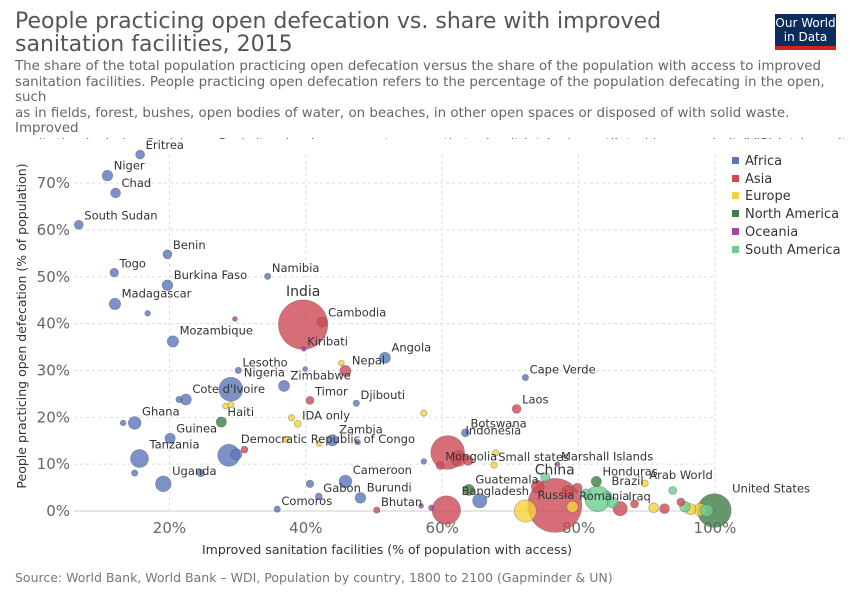  I want to click on point-label: Chad, so click(137, 183).